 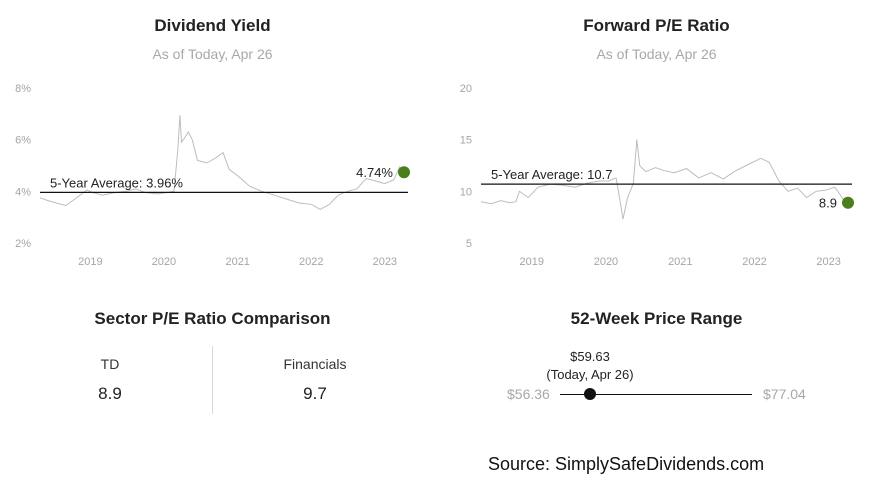 I want to click on average-label: 5-Year Average: 3.96%, so click(x=116, y=182).